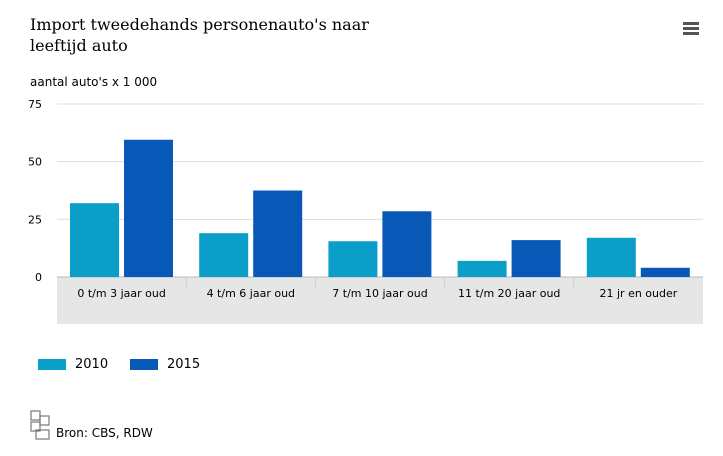 This screenshot has width=723, height=456. I want to click on x-tick-label: 7 t/m 10 jaar oud, so click(379, 293).